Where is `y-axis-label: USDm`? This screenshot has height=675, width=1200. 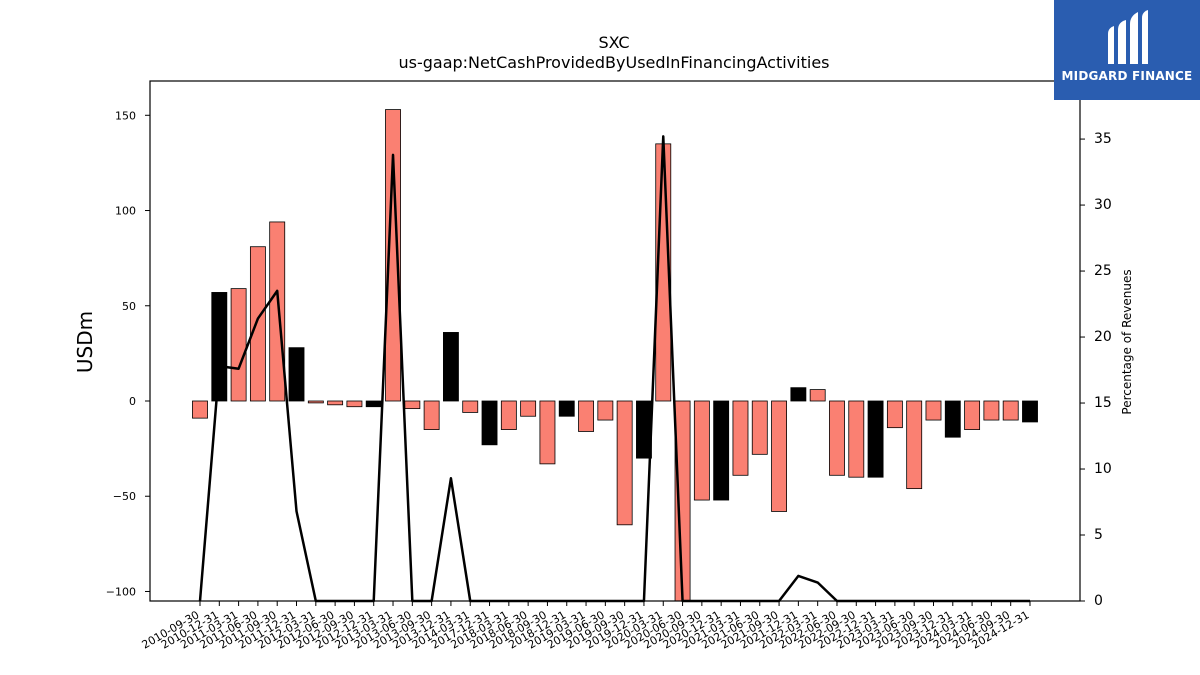 y-axis-label: USDm is located at coordinates (85, 342).